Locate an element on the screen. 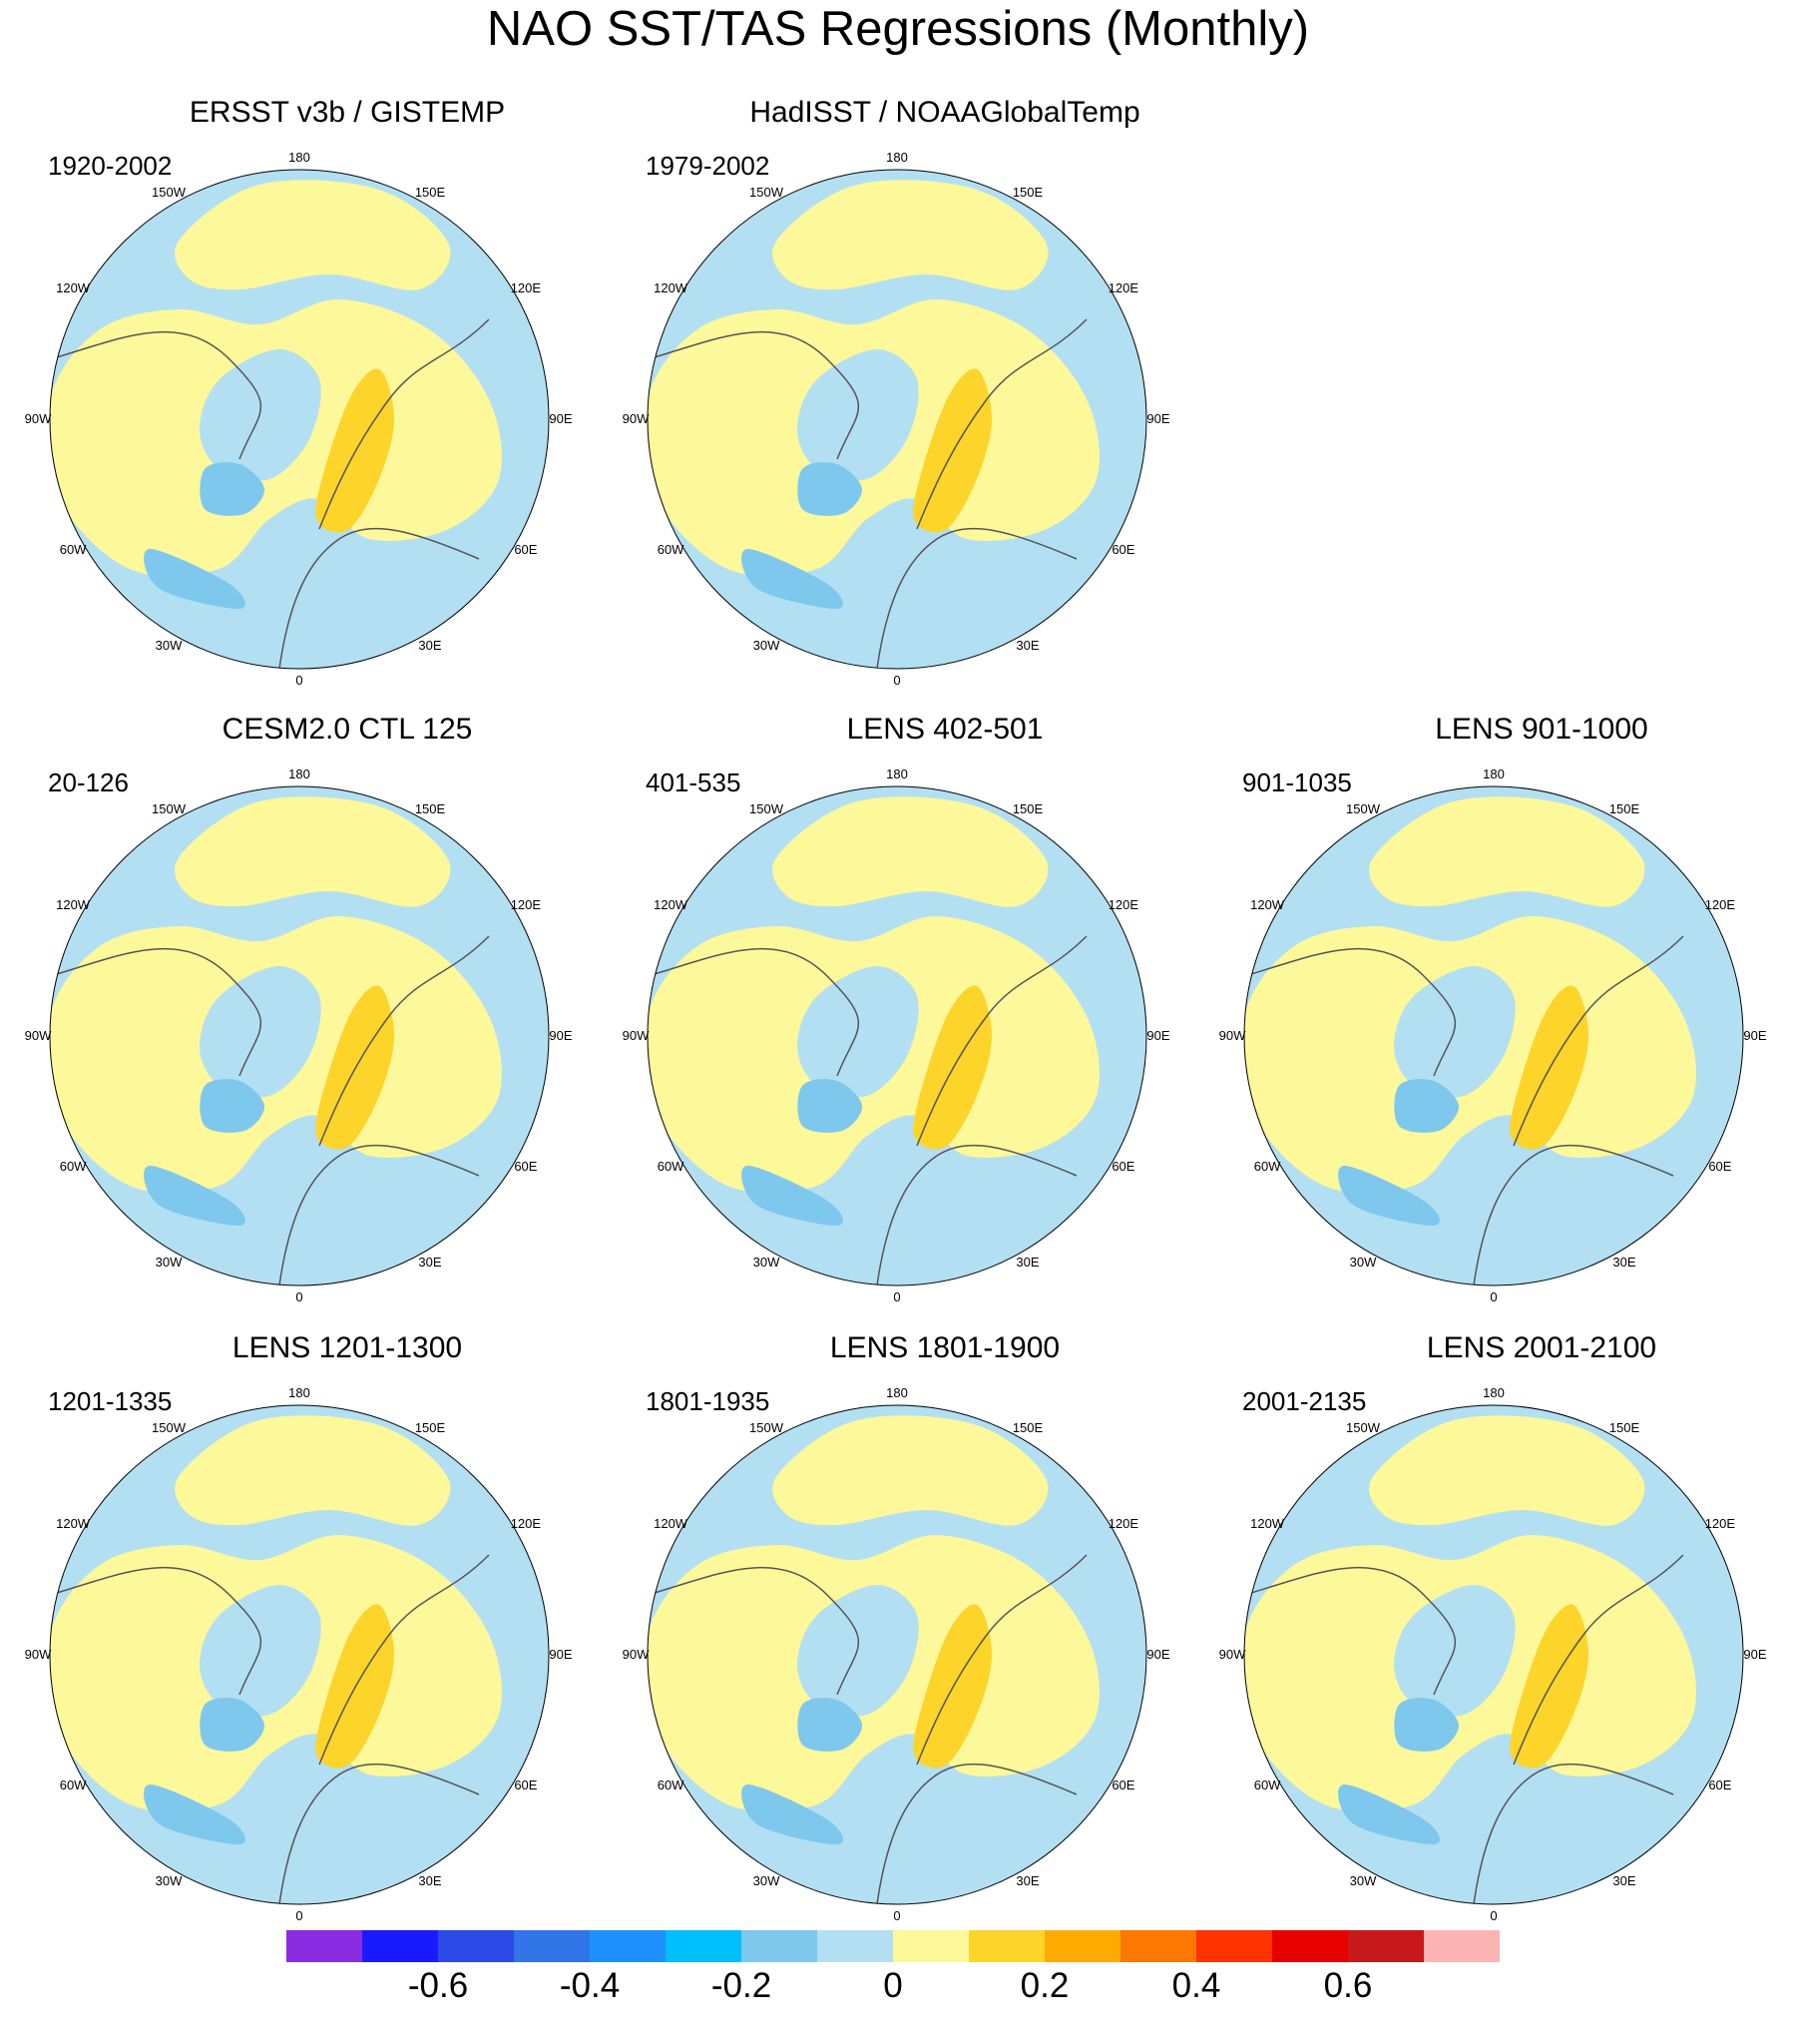 The height and width of the screenshot is (2044, 1796). figure-title: NAO SST/TAS Regressions (Monthly) is located at coordinates (898, 29).